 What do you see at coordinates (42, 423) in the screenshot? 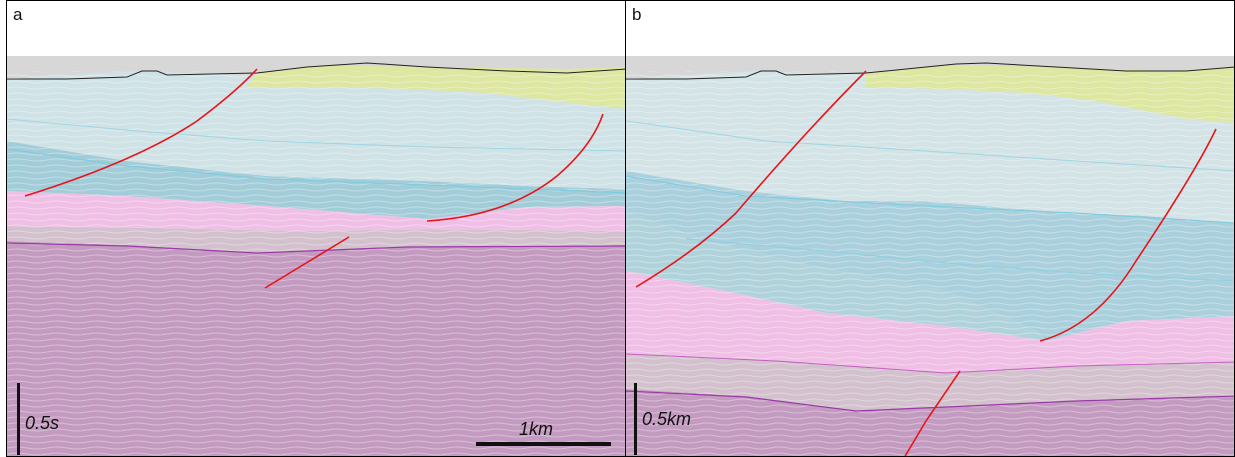
I see `vertical-scale-label: 0.5s` at bounding box center [42, 423].